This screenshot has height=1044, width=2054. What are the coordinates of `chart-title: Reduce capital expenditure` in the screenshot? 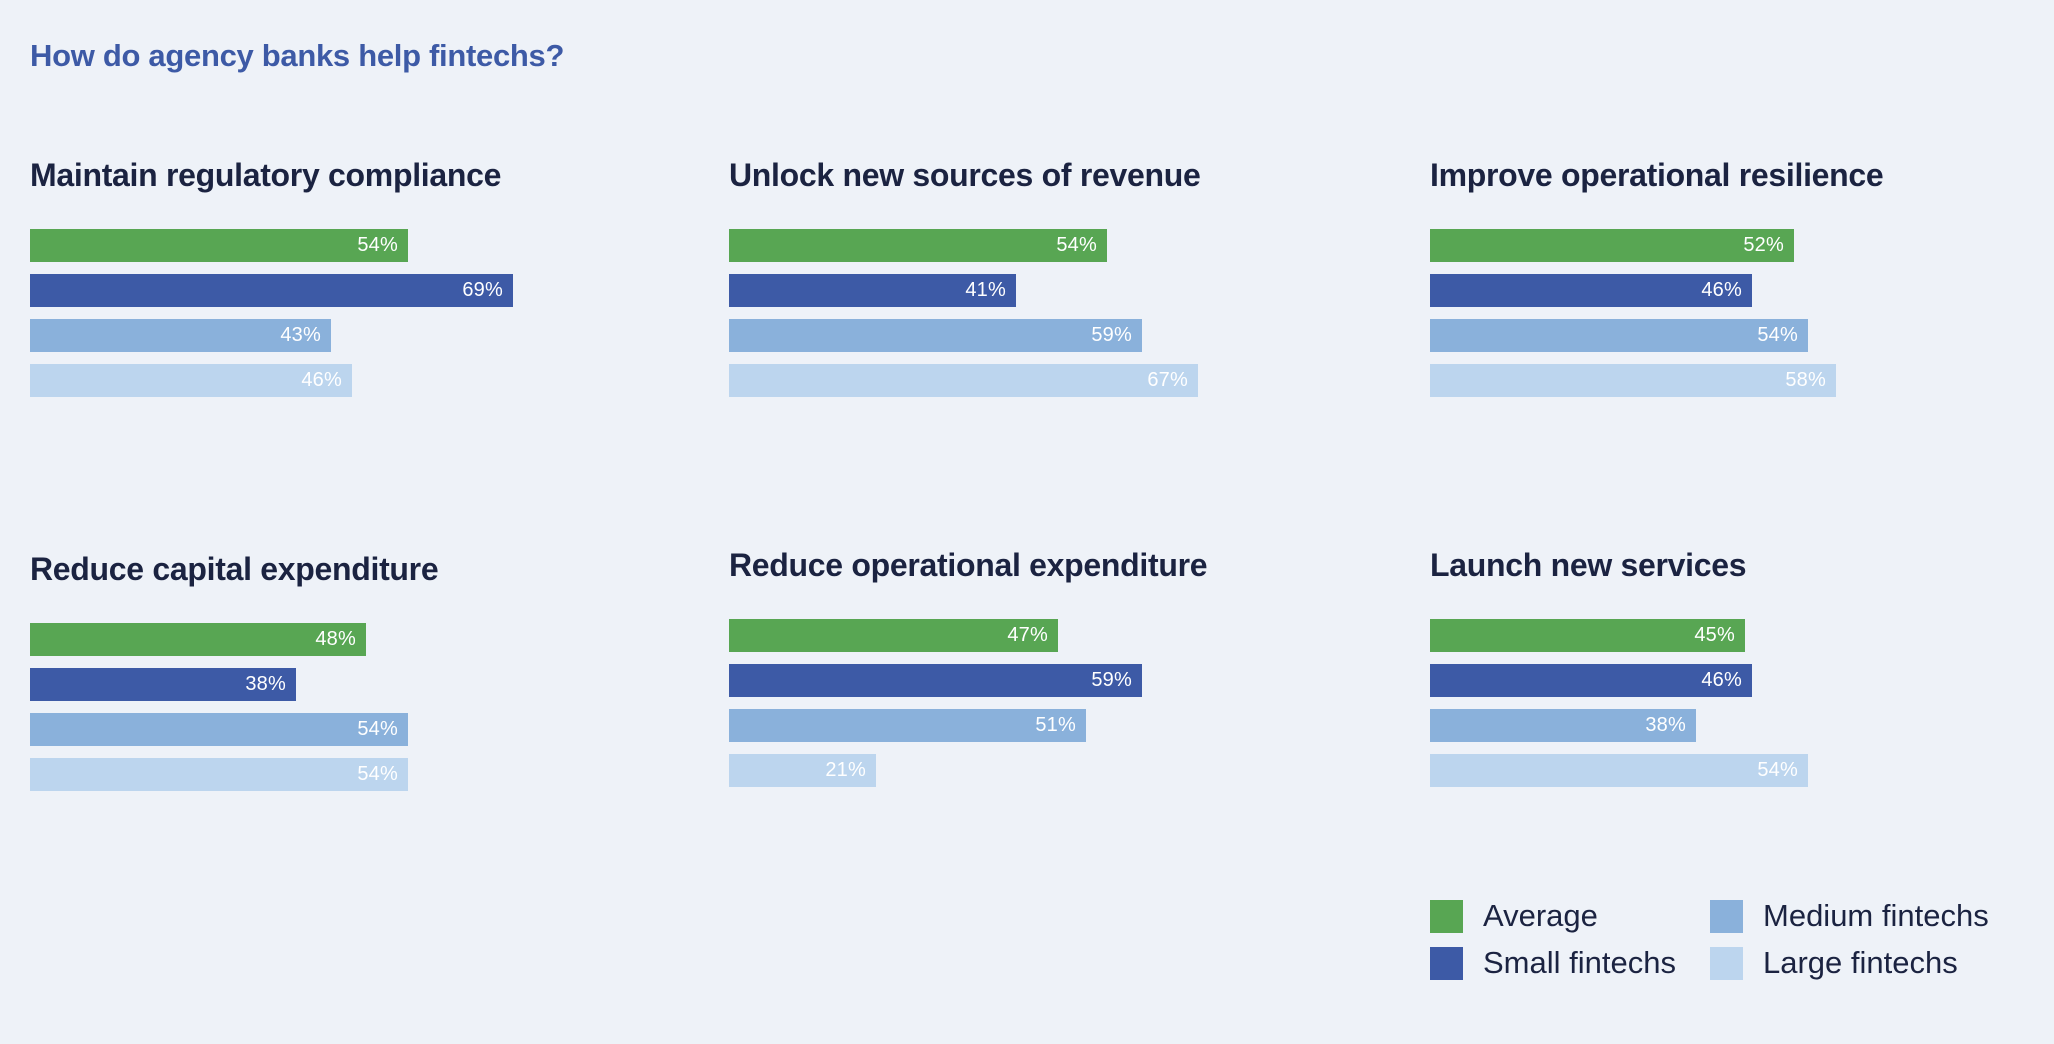 It's located at (234, 569).